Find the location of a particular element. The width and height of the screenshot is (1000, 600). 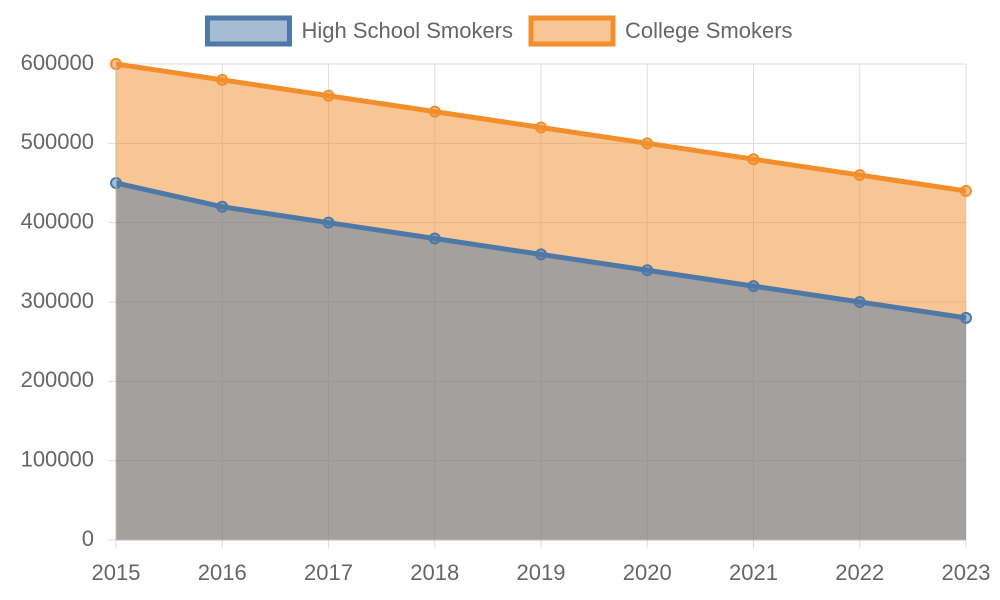

y-tick-label: 100000 is located at coordinates (57, 458).